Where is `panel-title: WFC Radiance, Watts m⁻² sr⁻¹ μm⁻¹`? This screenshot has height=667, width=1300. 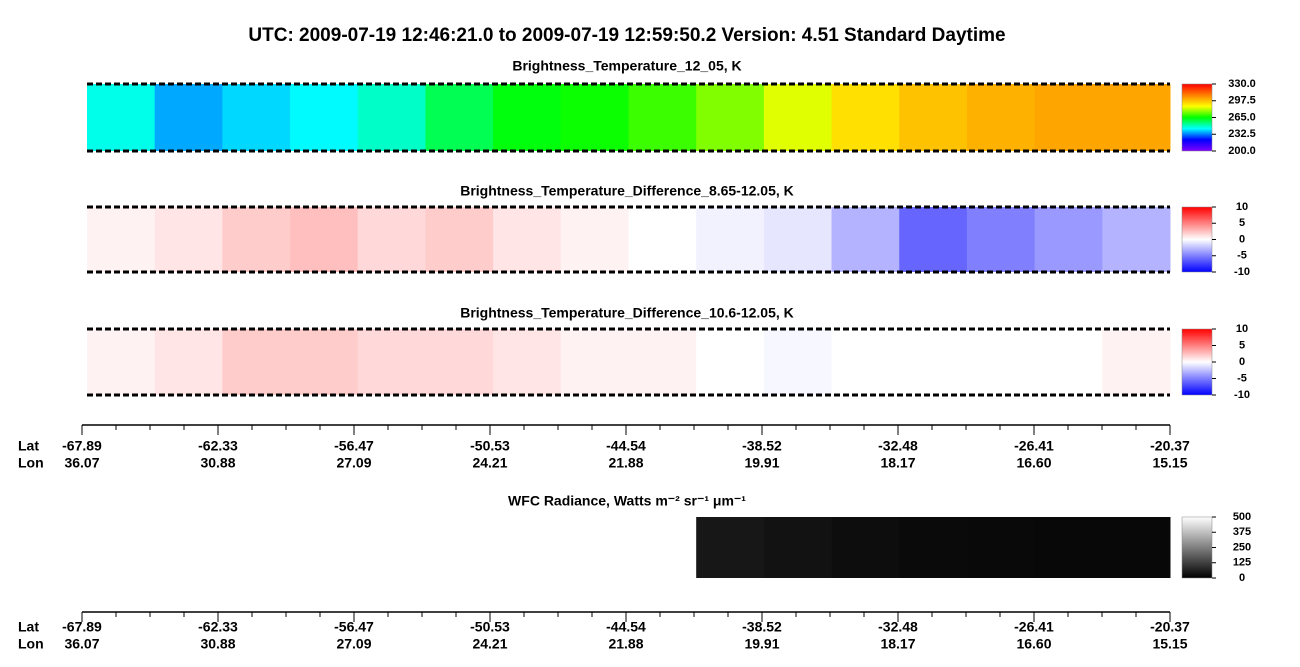 panel-title: WFC Radiance, Watts m⁻² sr⁻¹ μm⁻¹ is located at coordinates (627, 501).